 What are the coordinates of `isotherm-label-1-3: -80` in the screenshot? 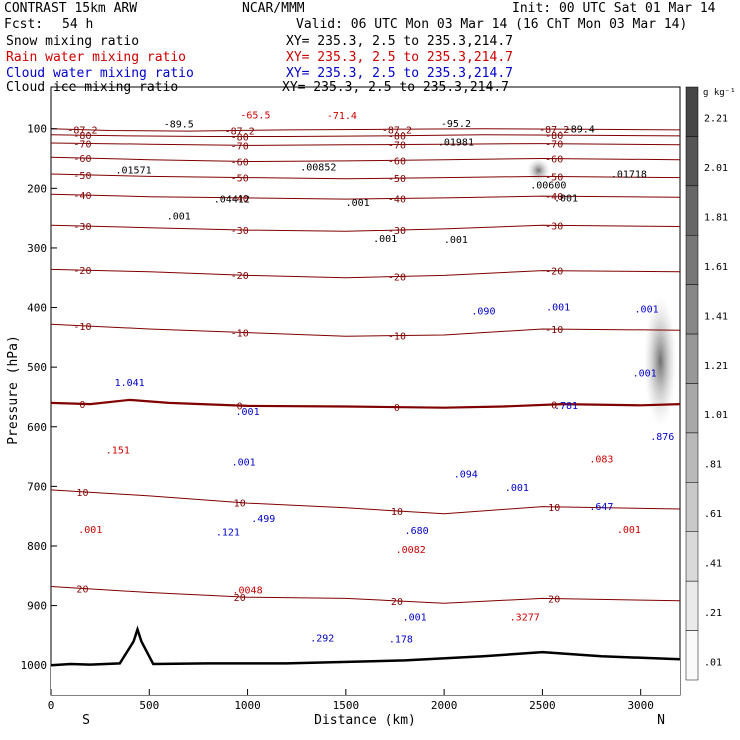 It's located at (554, 136).